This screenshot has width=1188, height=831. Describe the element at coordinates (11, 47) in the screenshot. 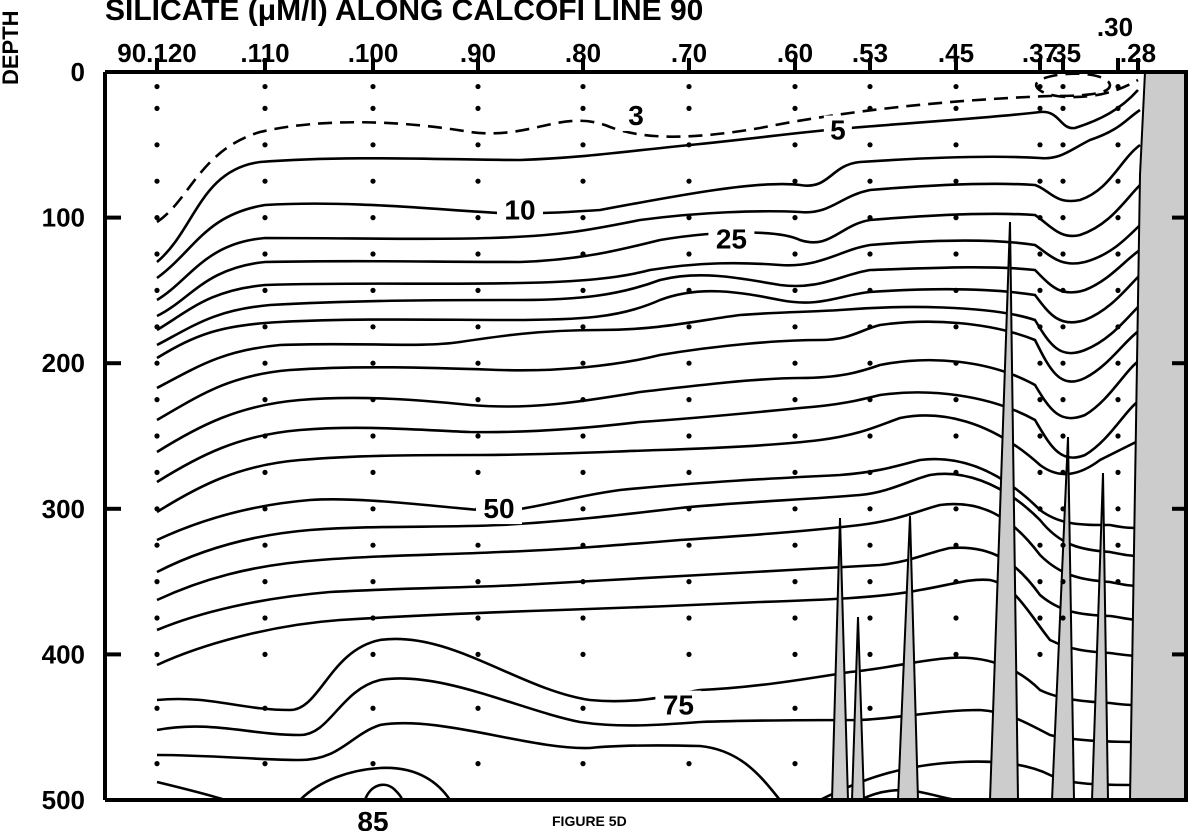

I see `y-axis-label: DEPTH` at that location.